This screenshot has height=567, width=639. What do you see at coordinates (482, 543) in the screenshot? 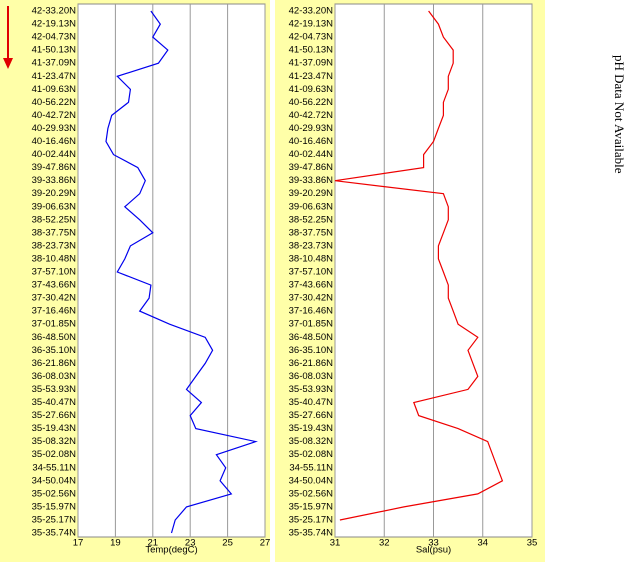
I see `x-tick-label: 34` at bounding box center [482, 543].